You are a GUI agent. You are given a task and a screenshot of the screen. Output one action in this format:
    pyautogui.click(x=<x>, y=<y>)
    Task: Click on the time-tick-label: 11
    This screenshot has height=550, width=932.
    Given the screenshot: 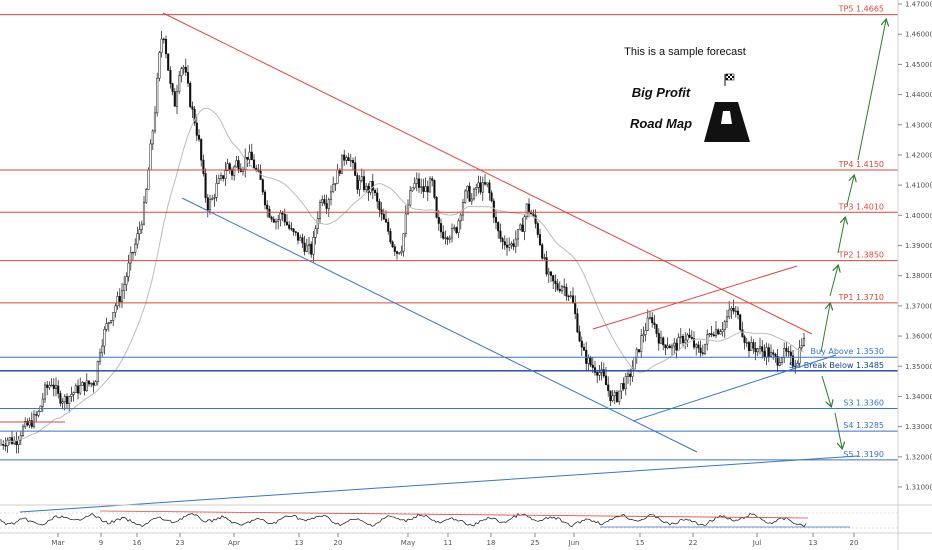 What is the action you would take?
    pyautogui.click(x=448, y=543)
    